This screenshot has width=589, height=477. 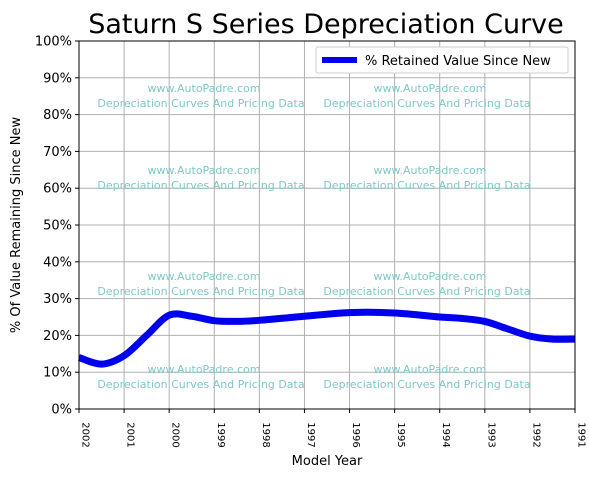 What do you see at coordinates (326, 24) in the screenshot?
I see `chart-title: Saturn S Series Depreciation Curve` at bounding box center [326, 24].